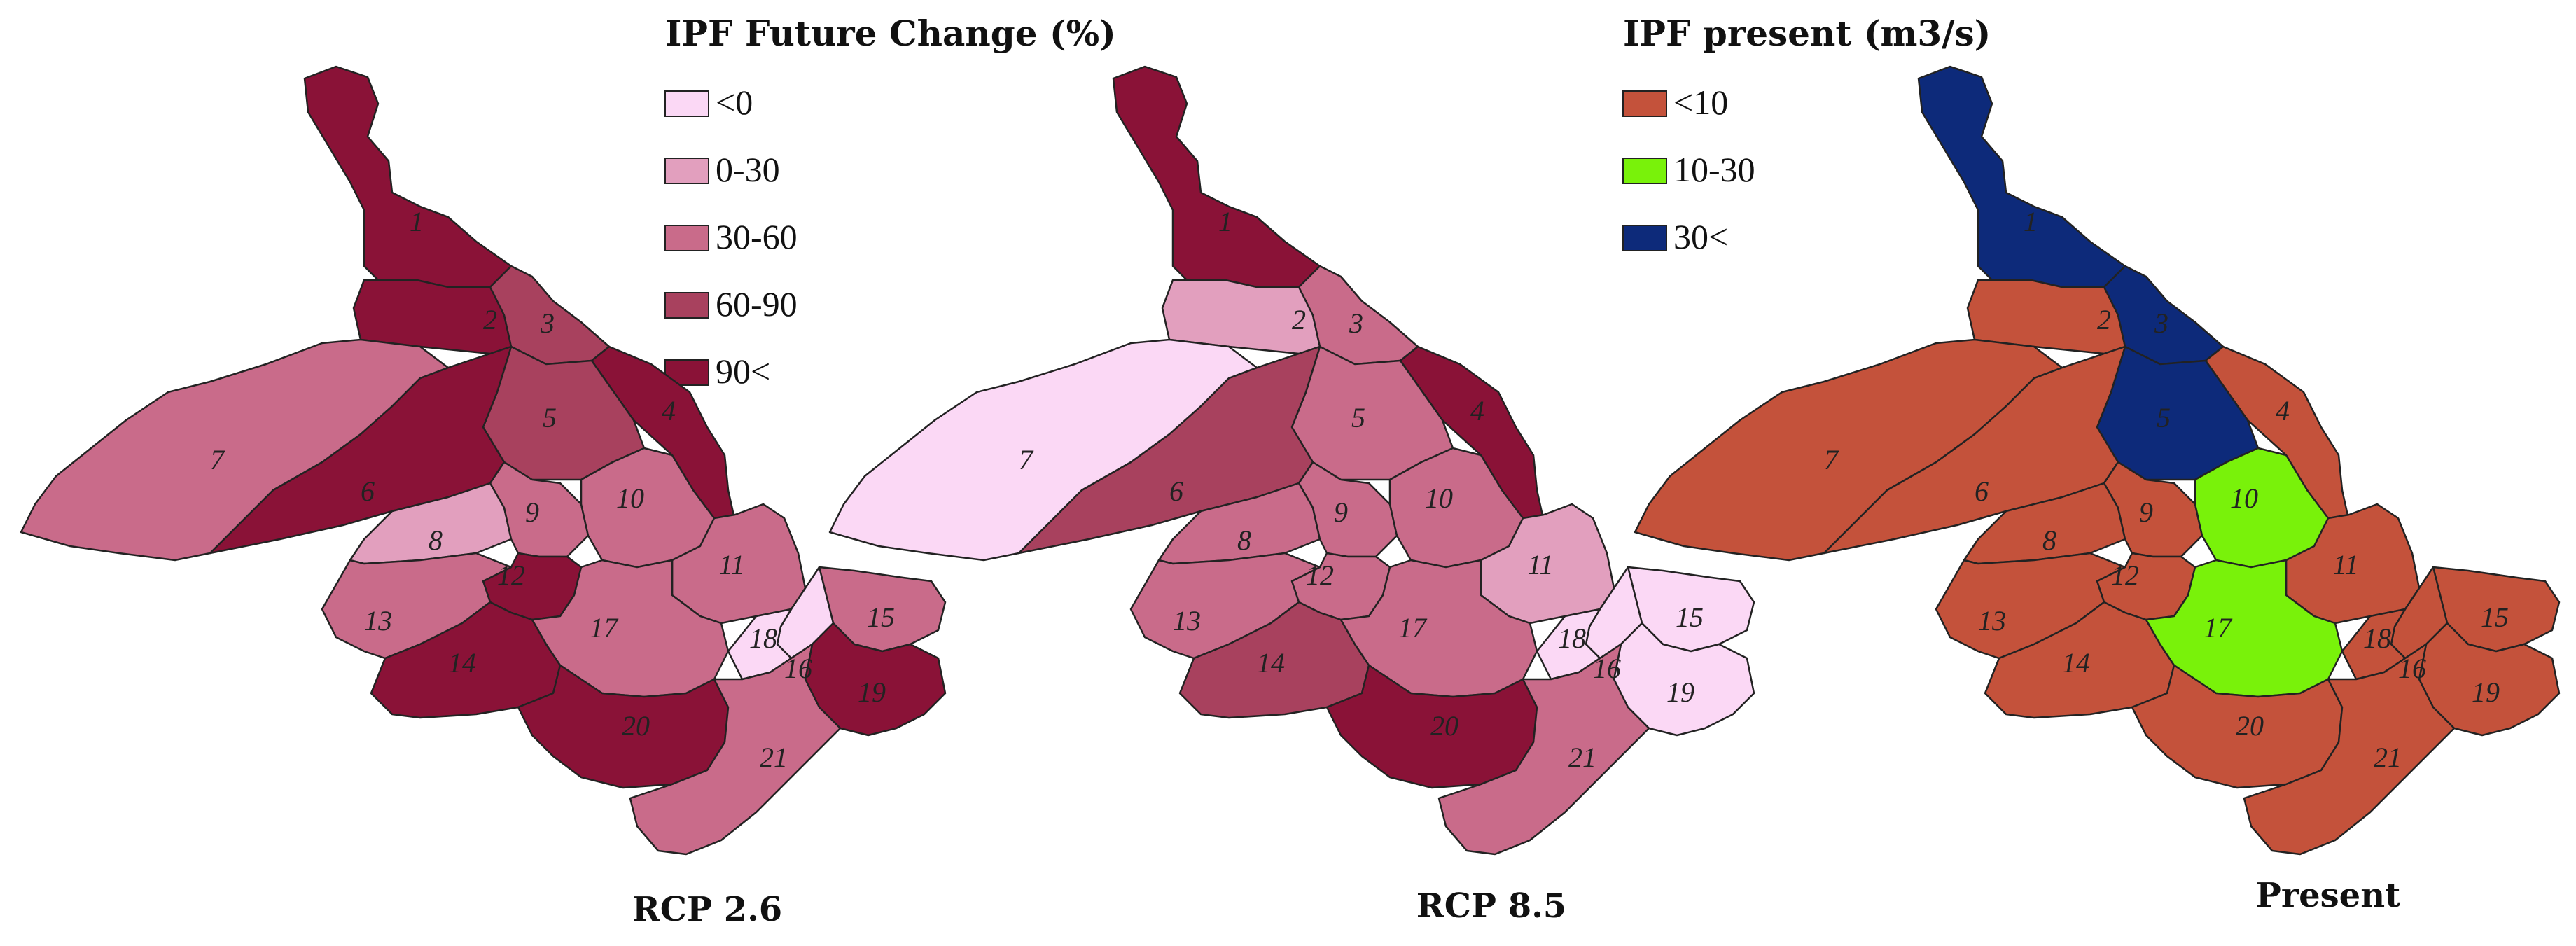 The width and height of the screenshot is (2576, 946). What do you see at coordinates (1491, 906) in the screenshot?
I see `caption-rcp85: RCP 8.5` at bounding box center [1491, 906].